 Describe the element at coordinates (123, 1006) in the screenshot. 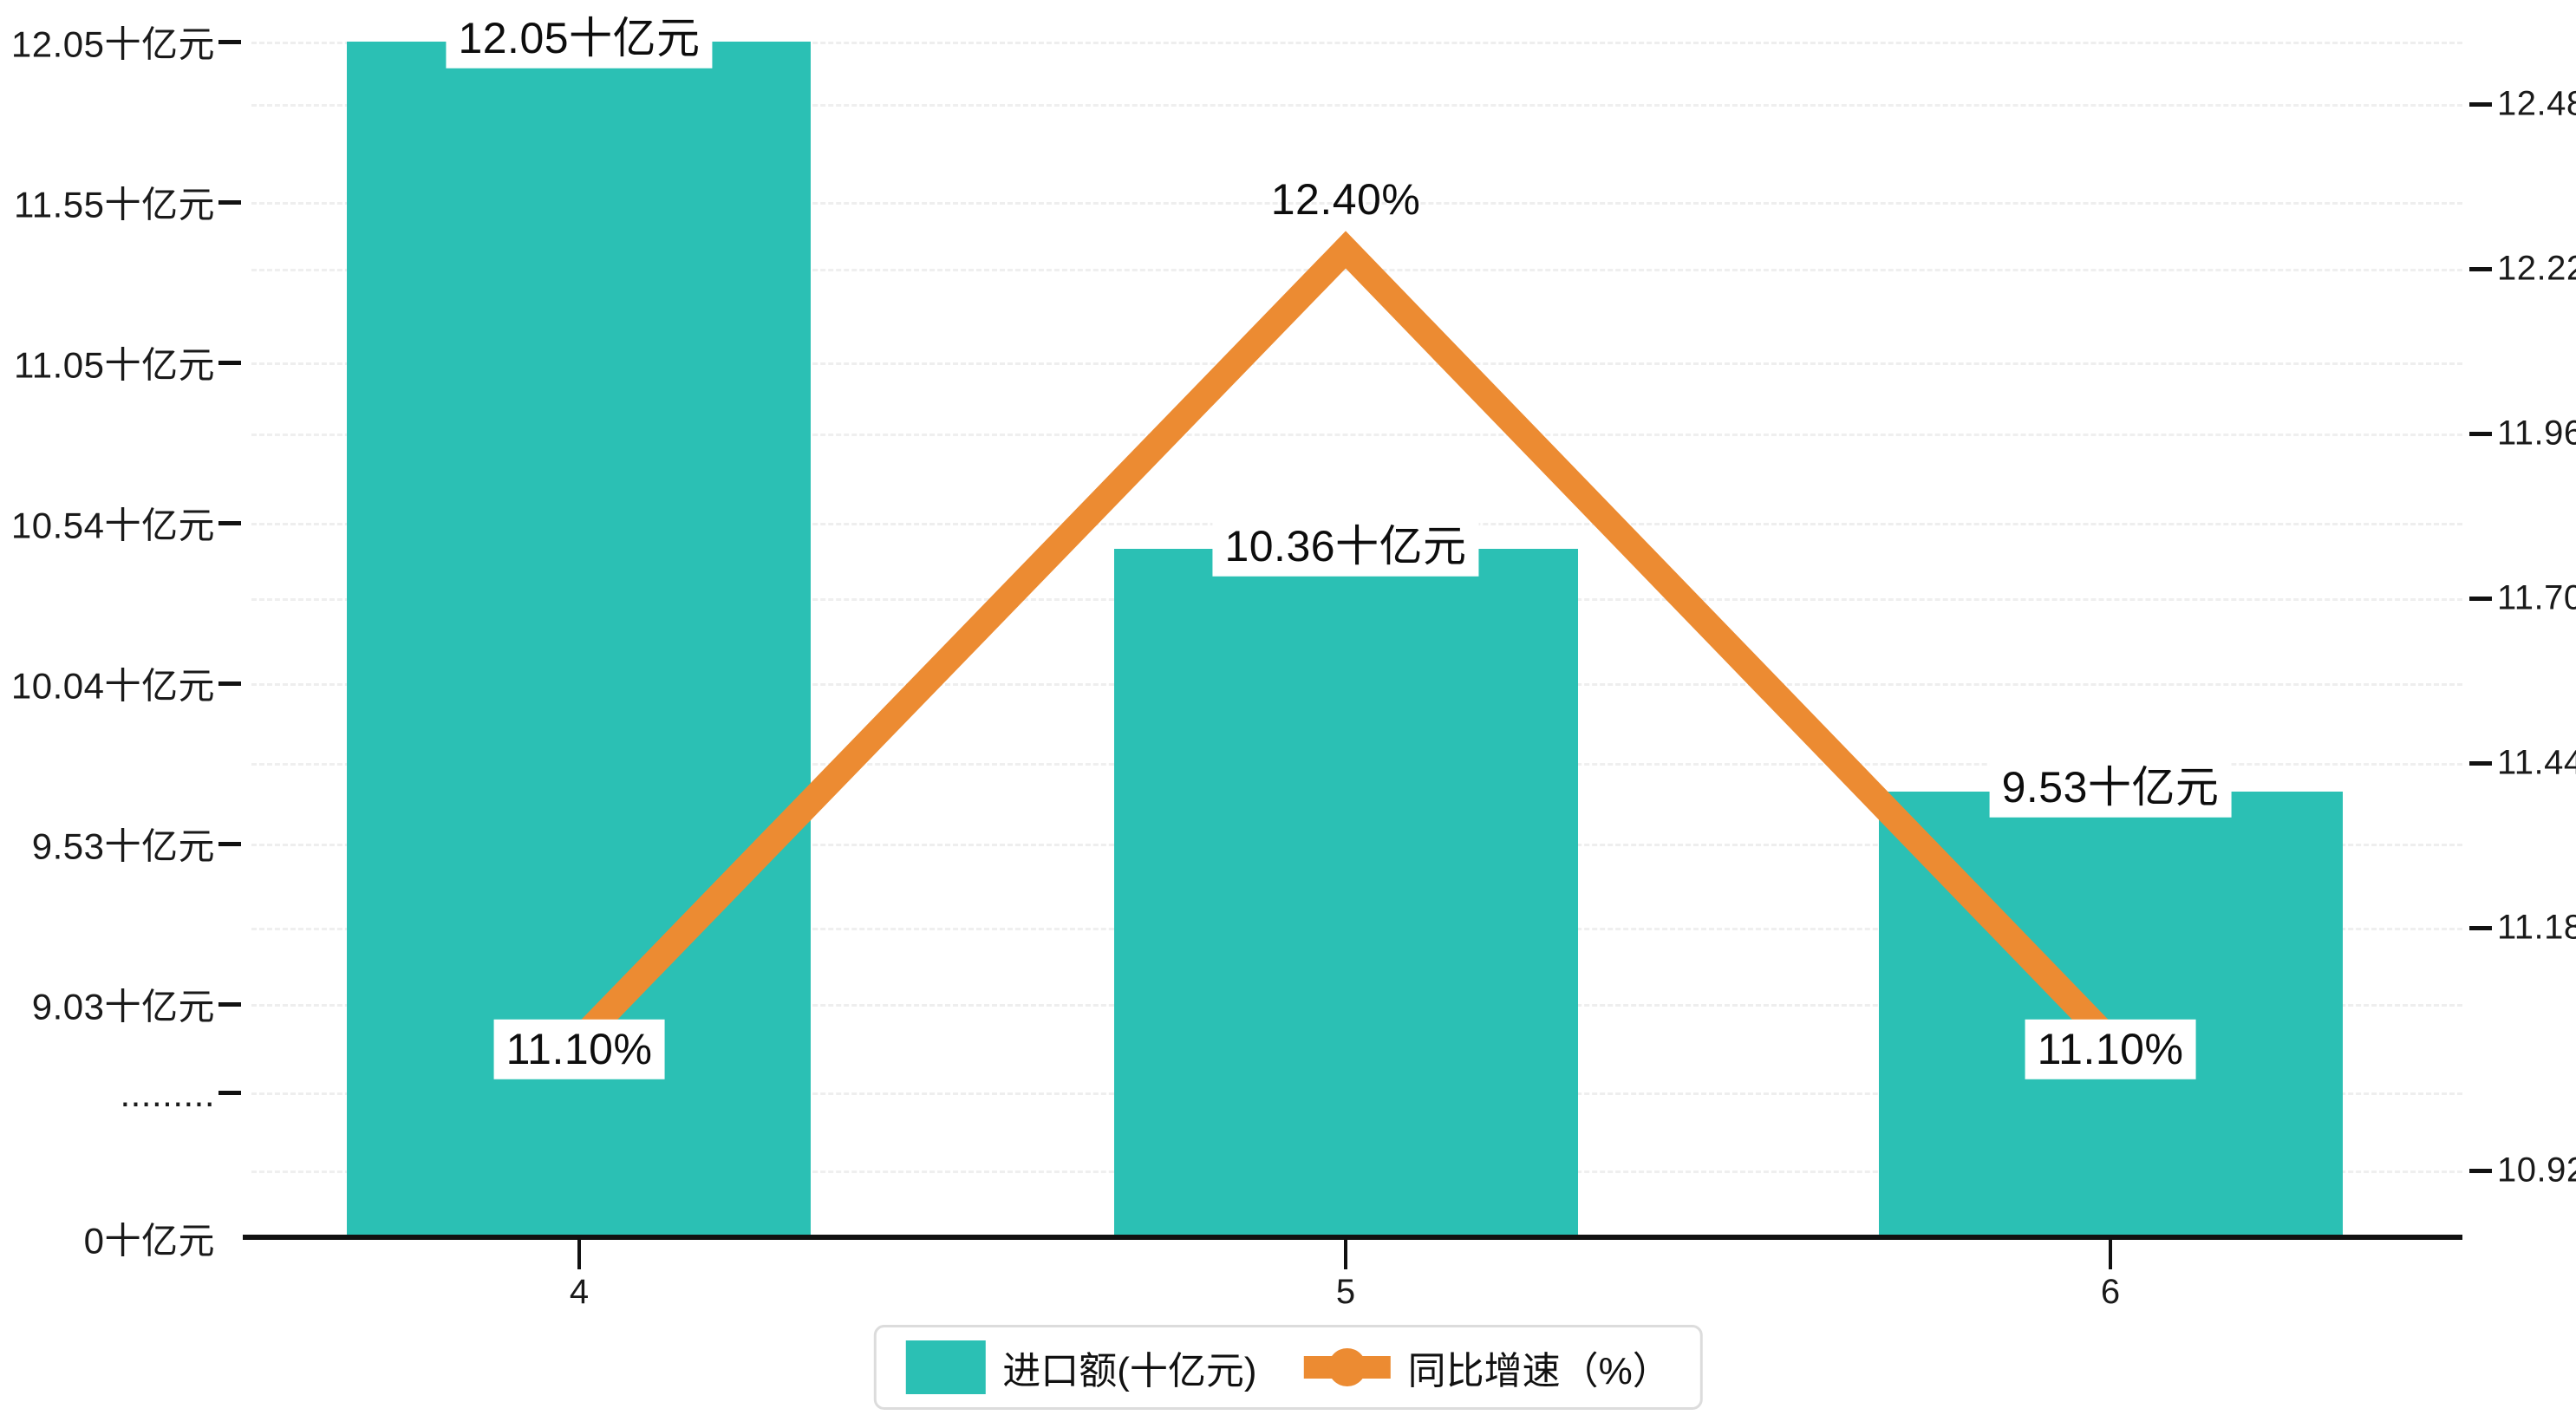

I see `left-axis-tick-label: 9.03十亿元` at that location.